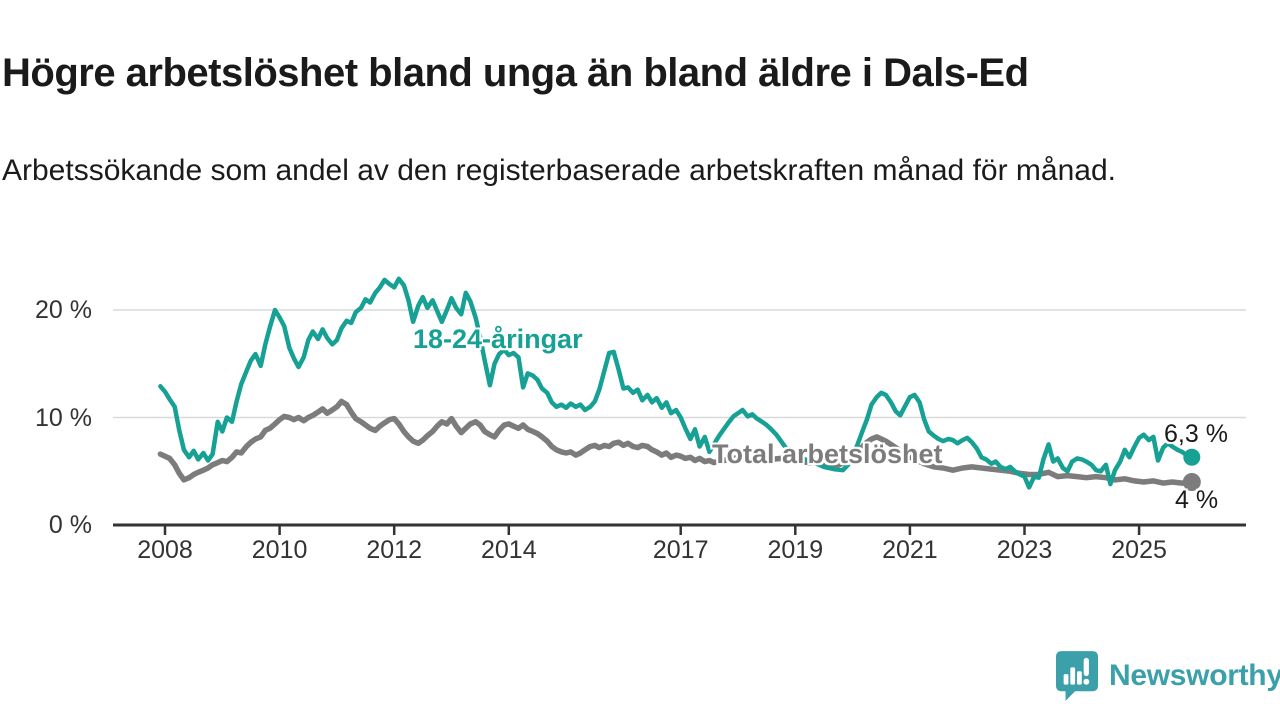  Describe the element at coordinates (1196, 434) in the screenshot. I see `end-value-label-18-24: 6,3 %` at that location.